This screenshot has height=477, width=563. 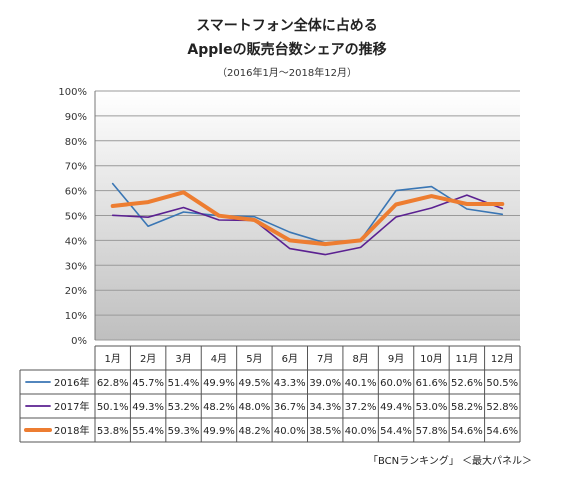 I want to click on y-axis: 0% 10% 20% 30% 40% 50% 60% 70% 80% 90% 100%, so click(x=77, y=217).